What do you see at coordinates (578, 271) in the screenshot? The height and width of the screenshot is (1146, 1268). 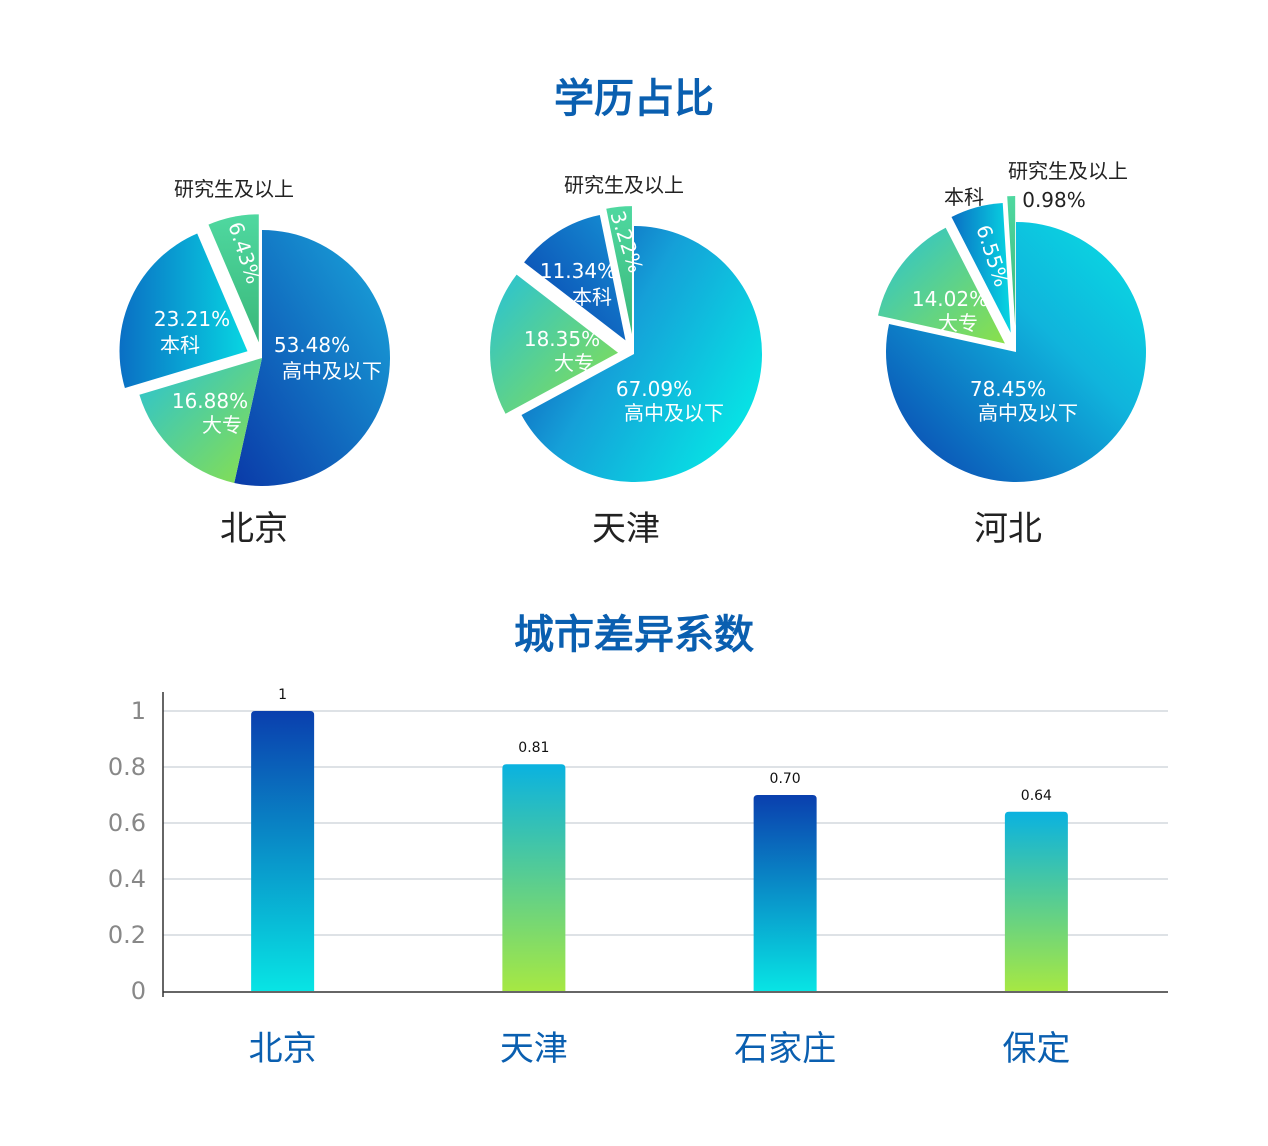 I see `pie-slice-value: 11.34%` at bounding box center [578, 271].